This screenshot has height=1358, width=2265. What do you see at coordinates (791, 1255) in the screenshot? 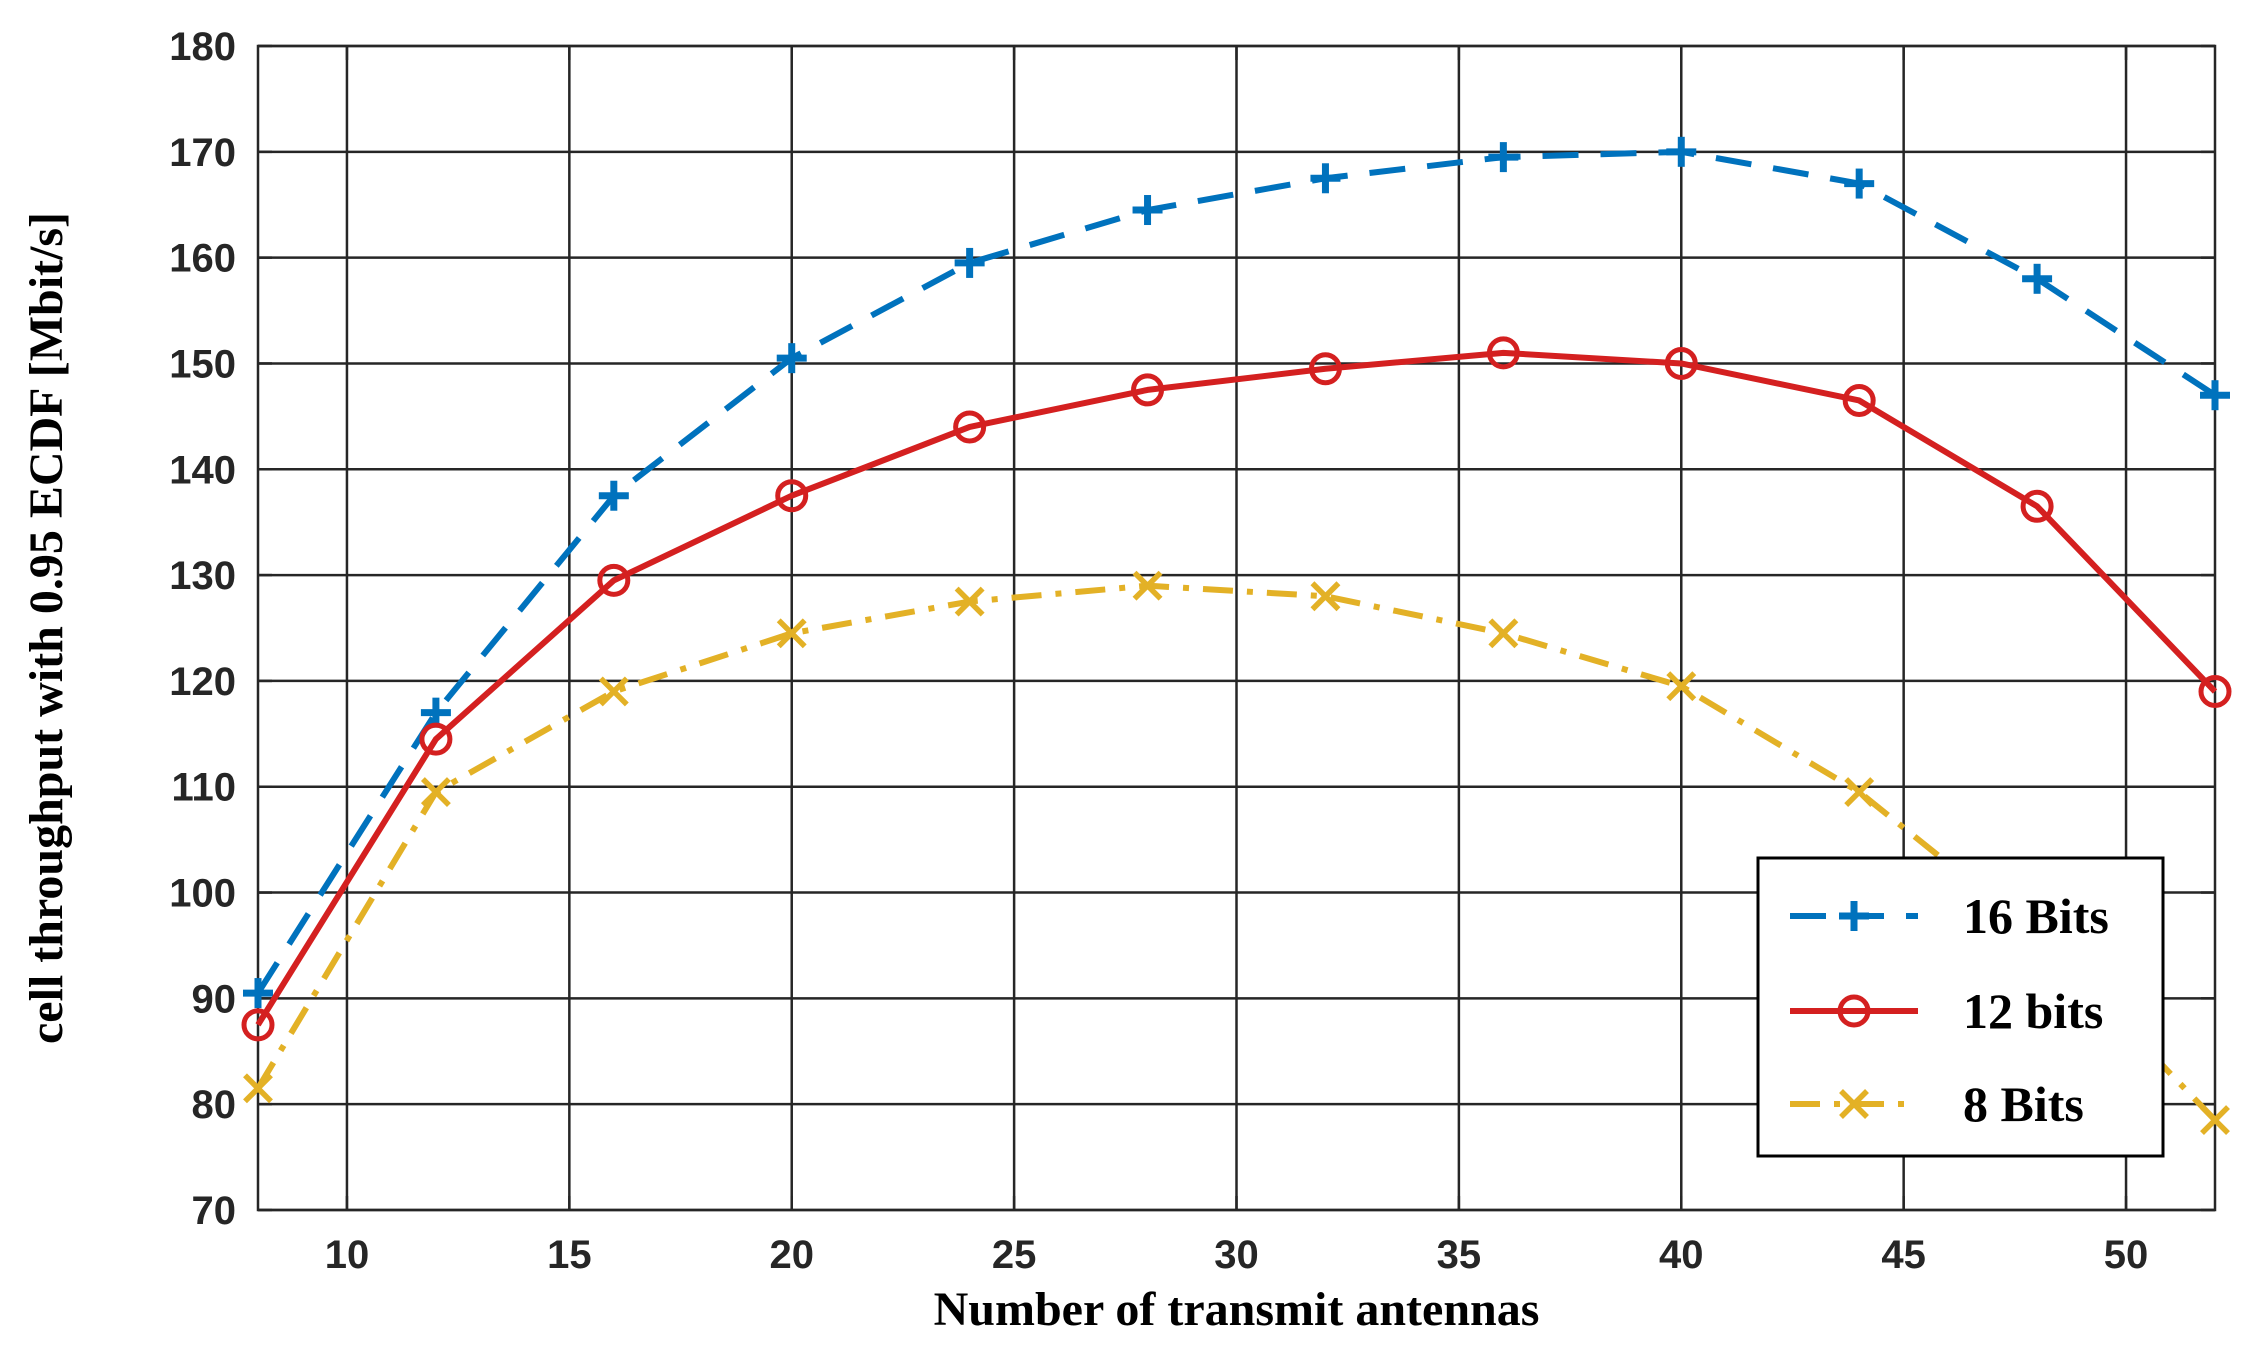
I see `x-tick-label: 20` at bounding box center [791, 1255].